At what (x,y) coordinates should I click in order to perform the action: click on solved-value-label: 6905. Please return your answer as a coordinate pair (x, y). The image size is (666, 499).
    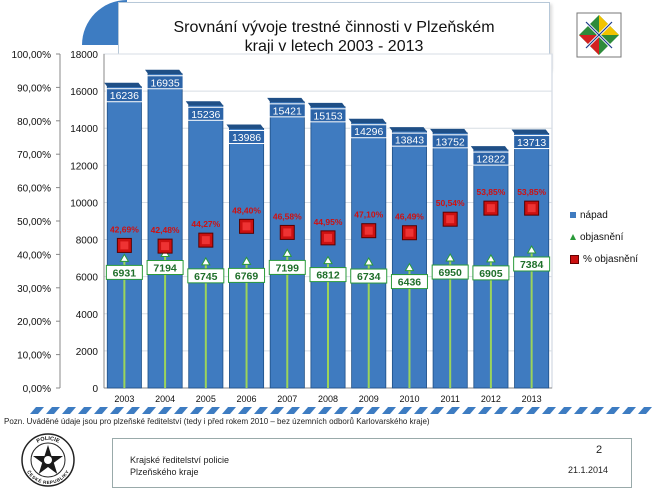
    Looking at the image, I should click on (491, 274).